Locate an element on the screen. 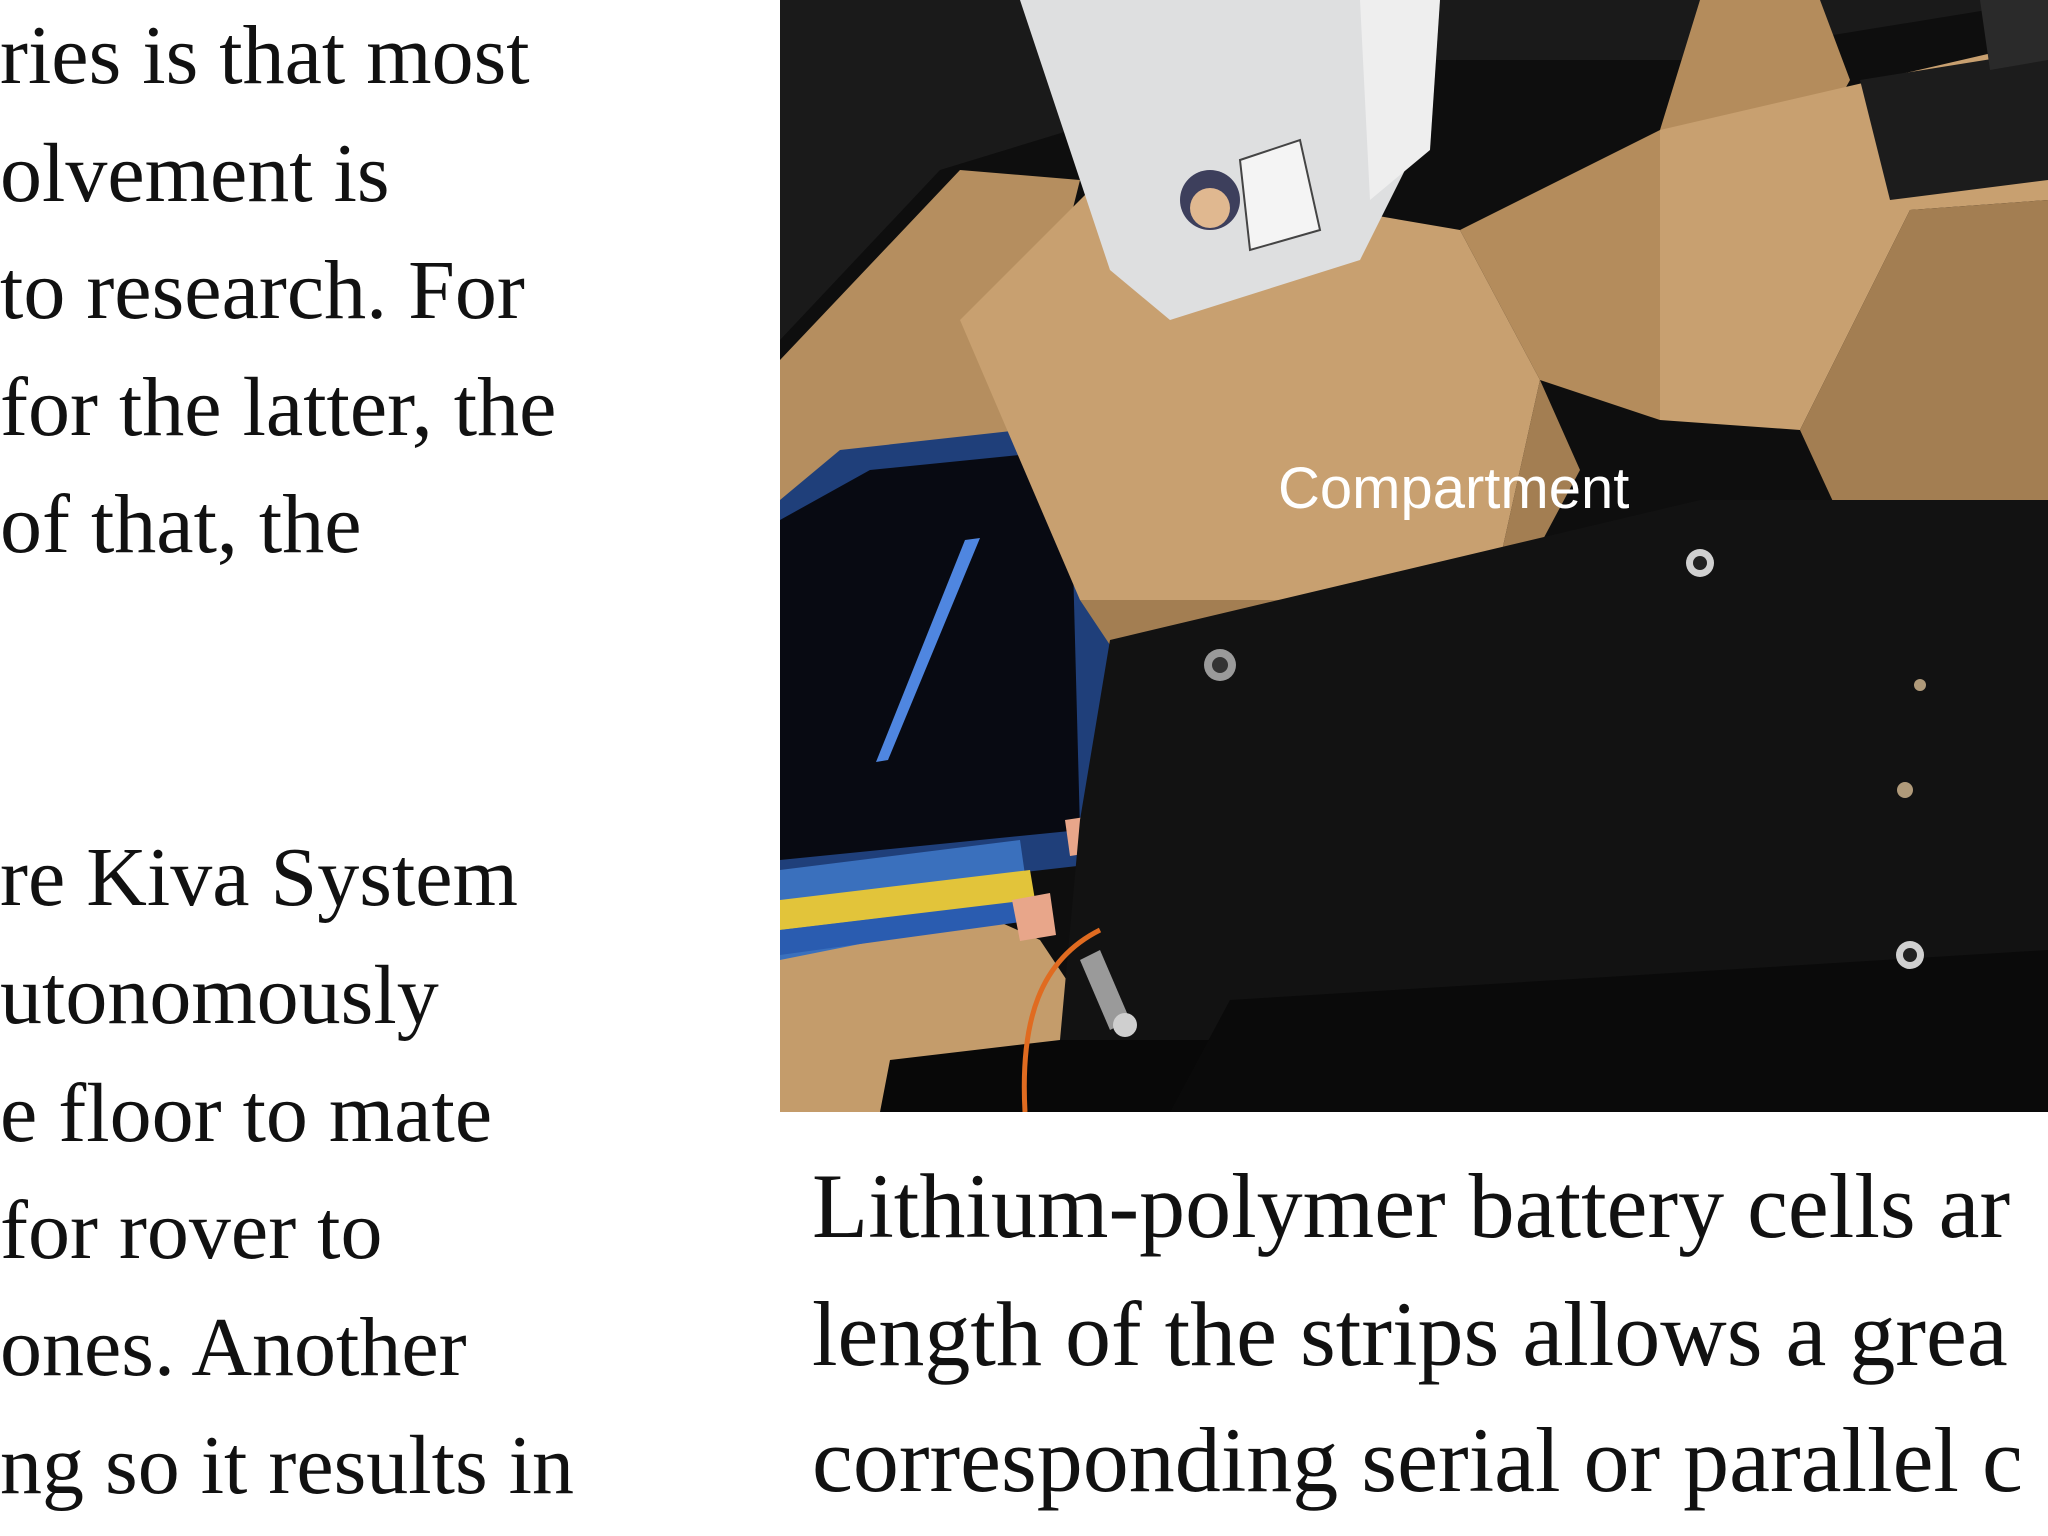 This screenshot has width=2048, height=1536. text-line: ries is that most is located at coordinates (265, 55).